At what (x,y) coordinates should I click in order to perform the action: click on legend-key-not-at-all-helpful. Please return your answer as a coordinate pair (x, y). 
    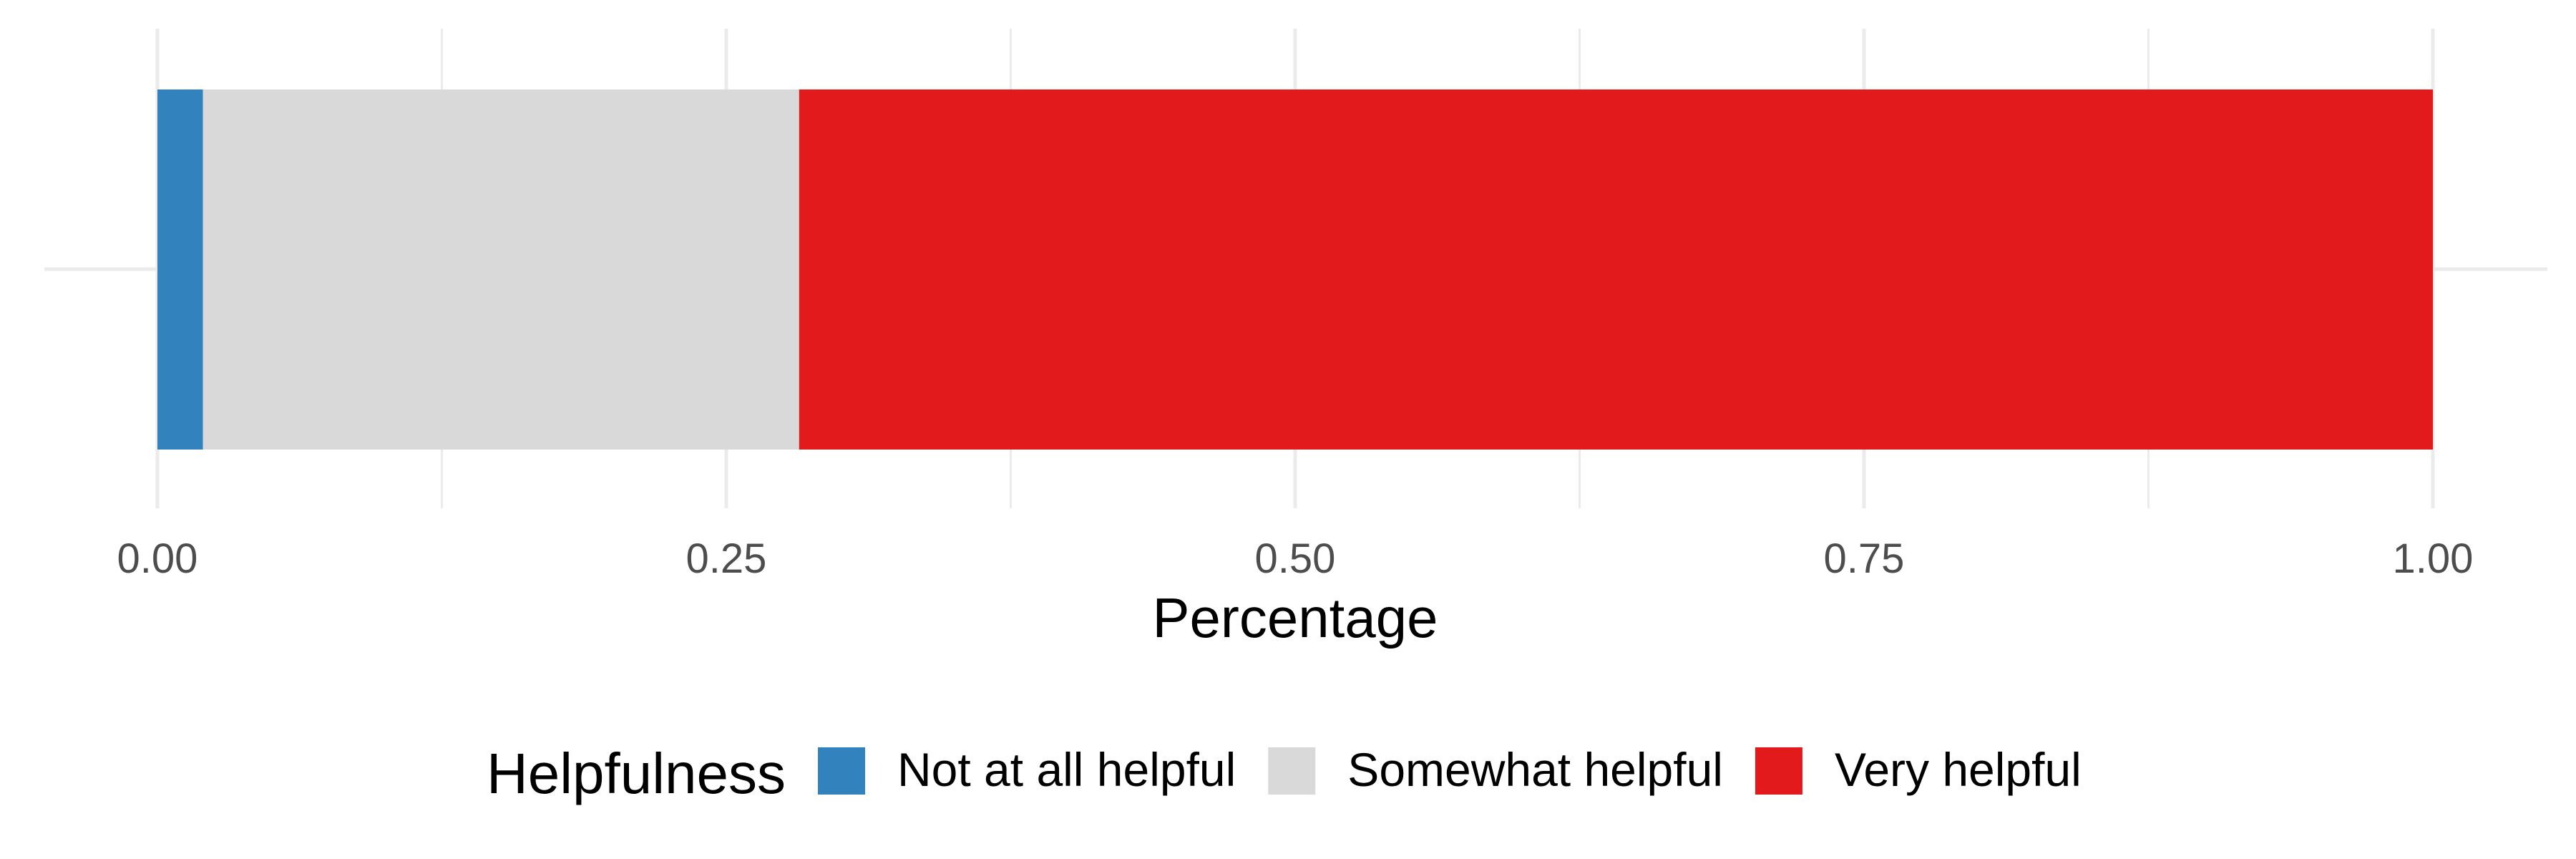
    Looking at the image, I should click on (842, 771).